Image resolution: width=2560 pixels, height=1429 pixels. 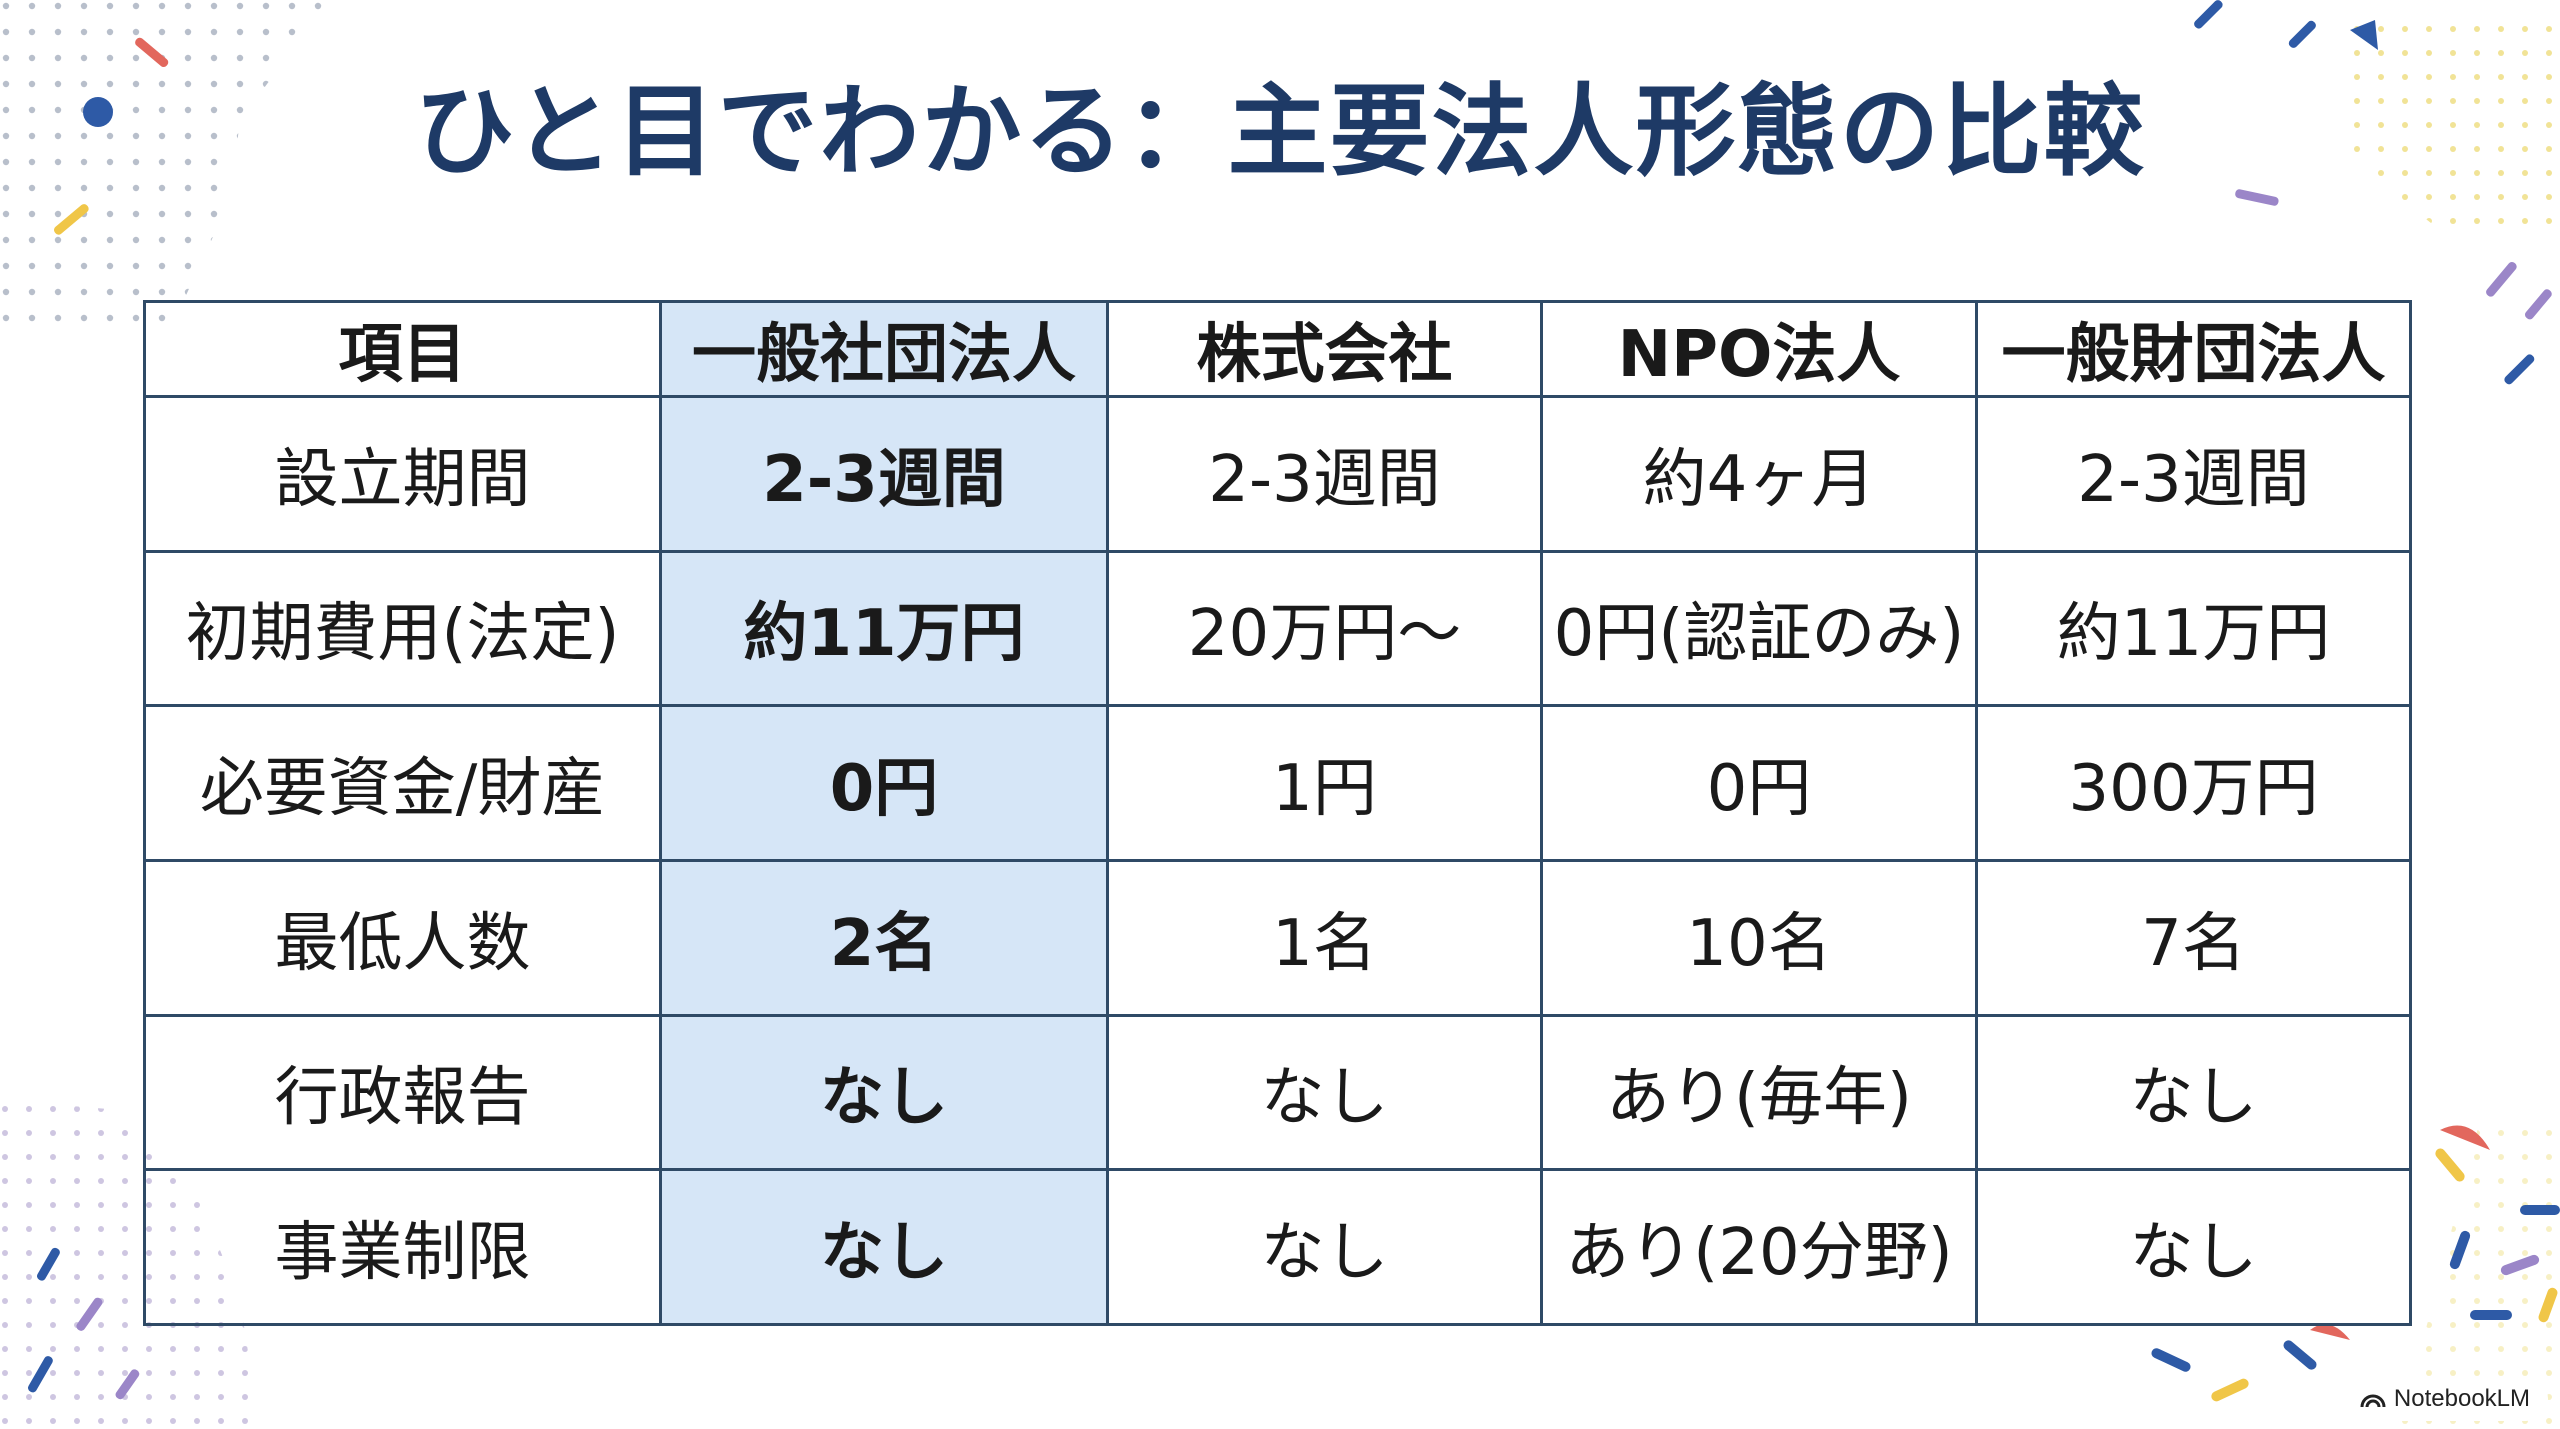 I want to click on table-cell: 20万円〜, so click(x=1324, y=628).